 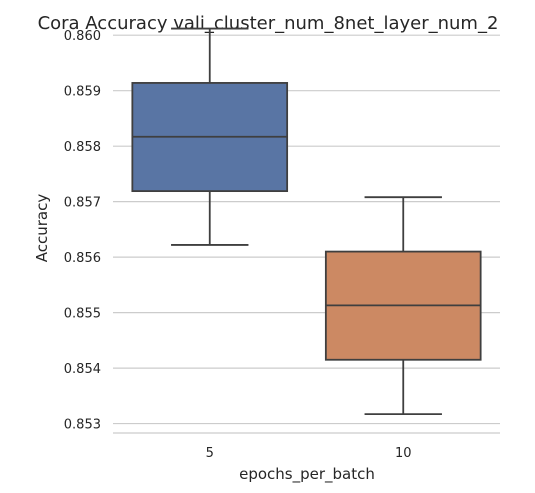 I want to click on y-tick-labels: 0.853 0.854 0.855 0.856 0.857 0.858 0.859 0.860, so click(x=82, y=230).